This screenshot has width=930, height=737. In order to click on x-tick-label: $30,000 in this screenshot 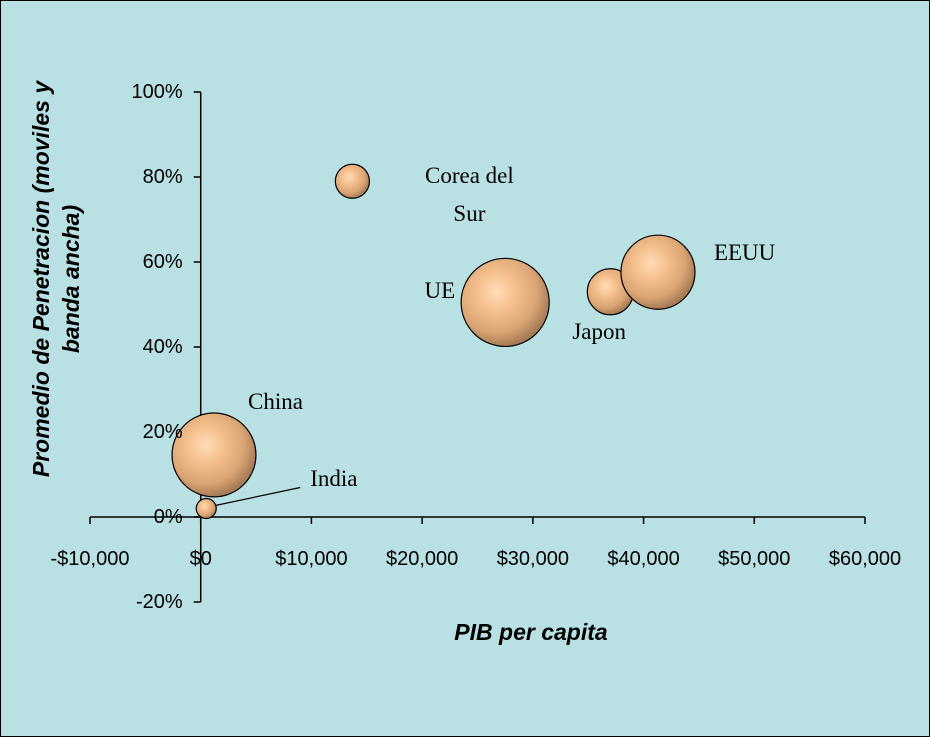, I will do `click(532, 559)`.